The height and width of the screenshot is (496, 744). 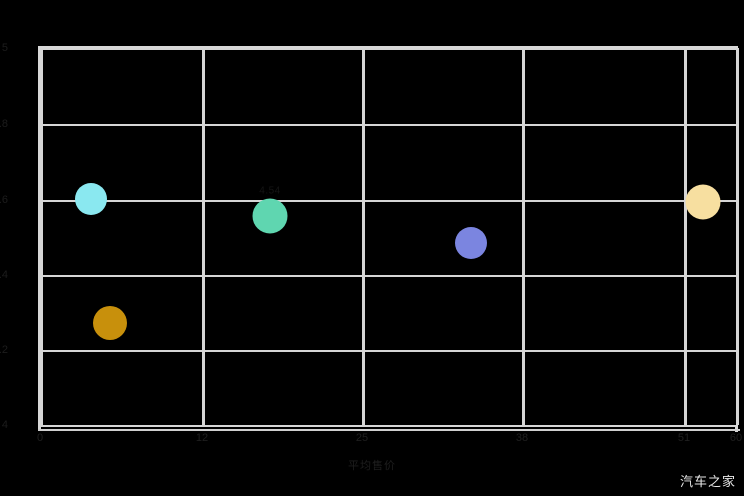 I want to click on x-axis-tick-label: 0, so click(x=40, y=438).